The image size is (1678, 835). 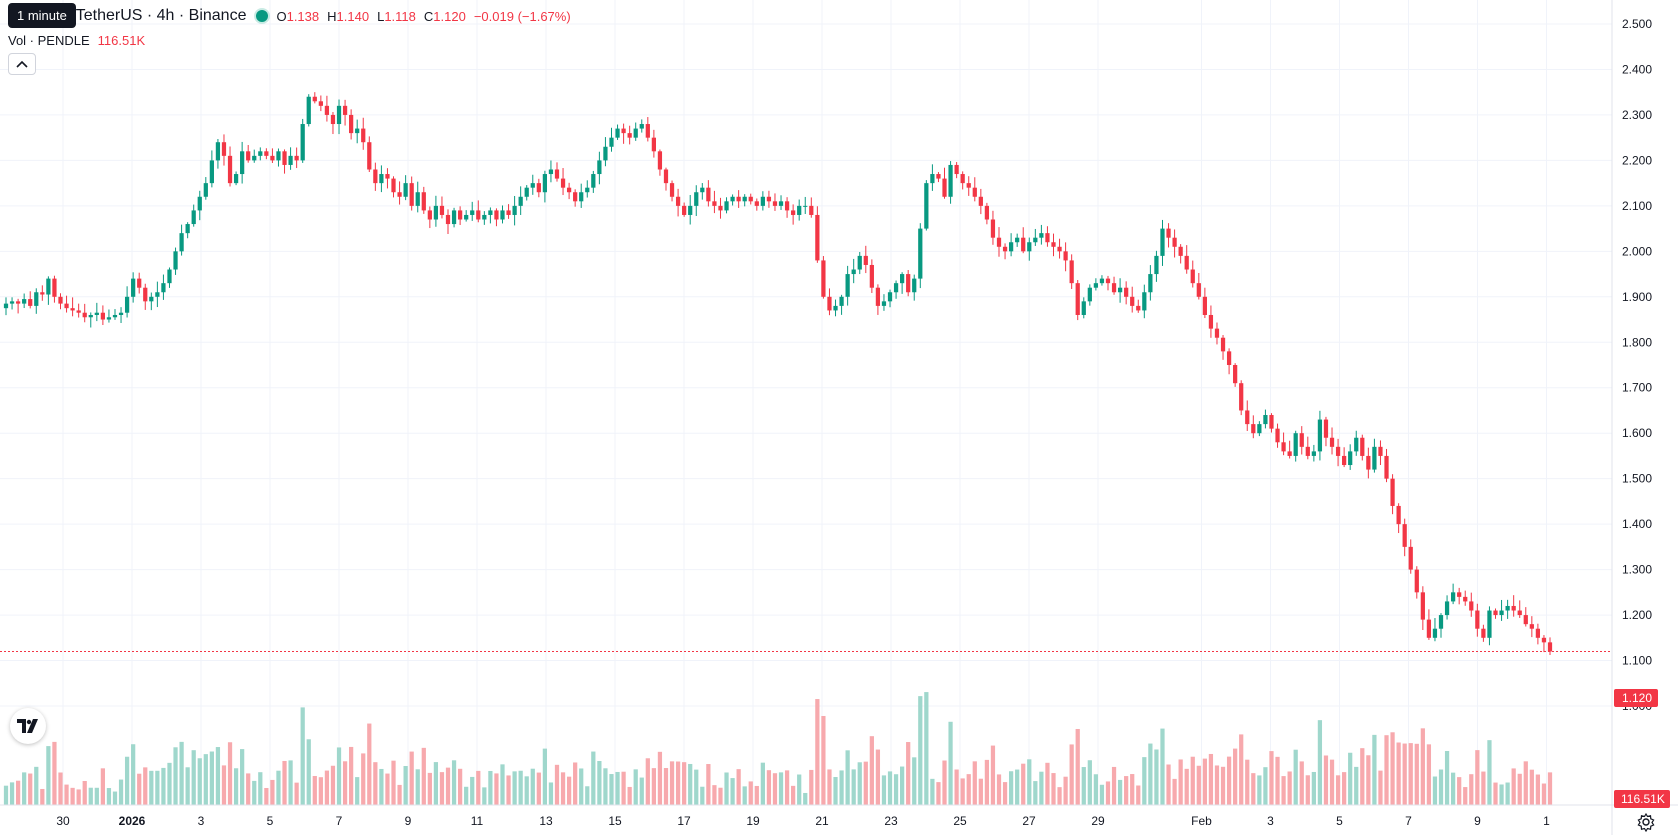 What do you see at coordinates (753, 821) in the screenshot?
I see `time-tick-label: 19` at bounding box center [753, 821].